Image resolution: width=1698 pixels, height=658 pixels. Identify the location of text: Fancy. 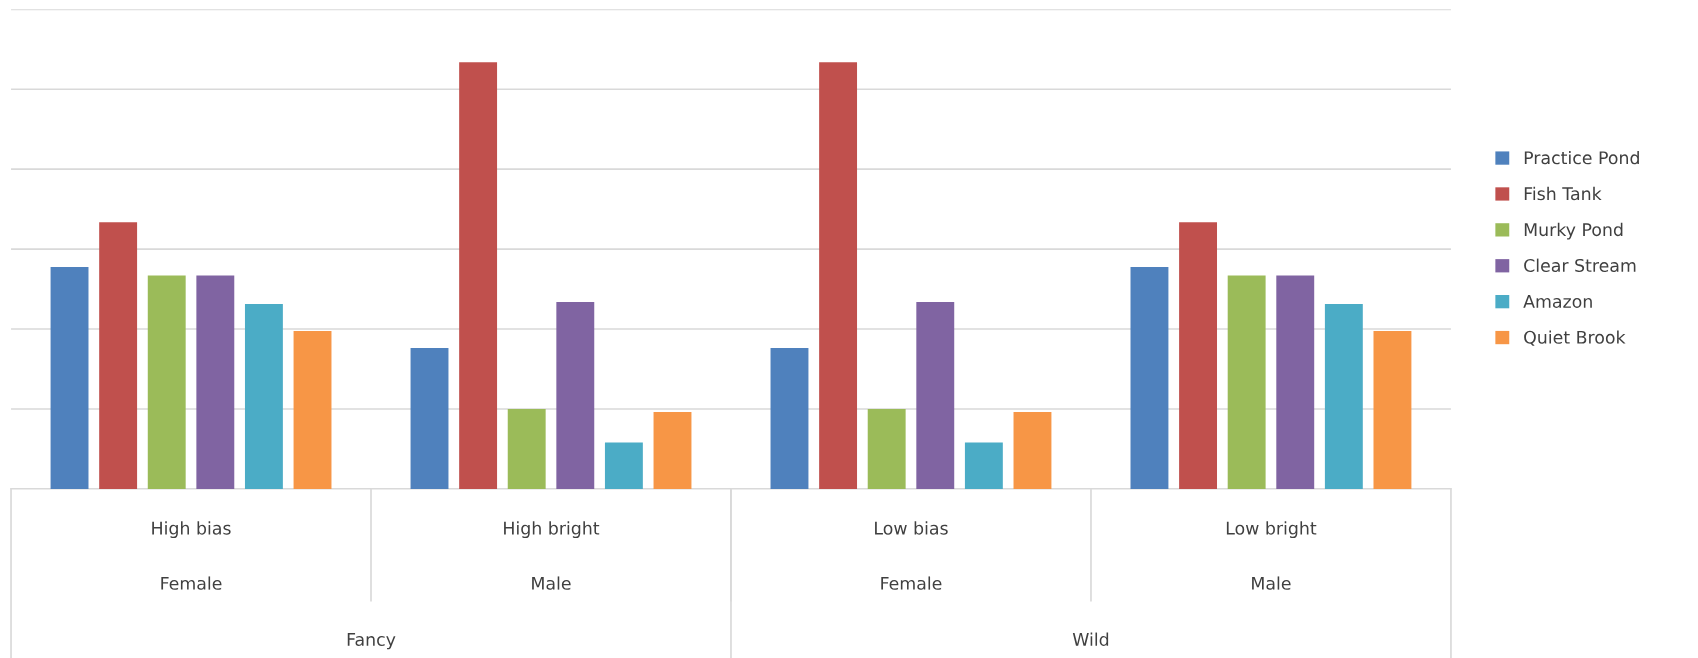
(371, 641).